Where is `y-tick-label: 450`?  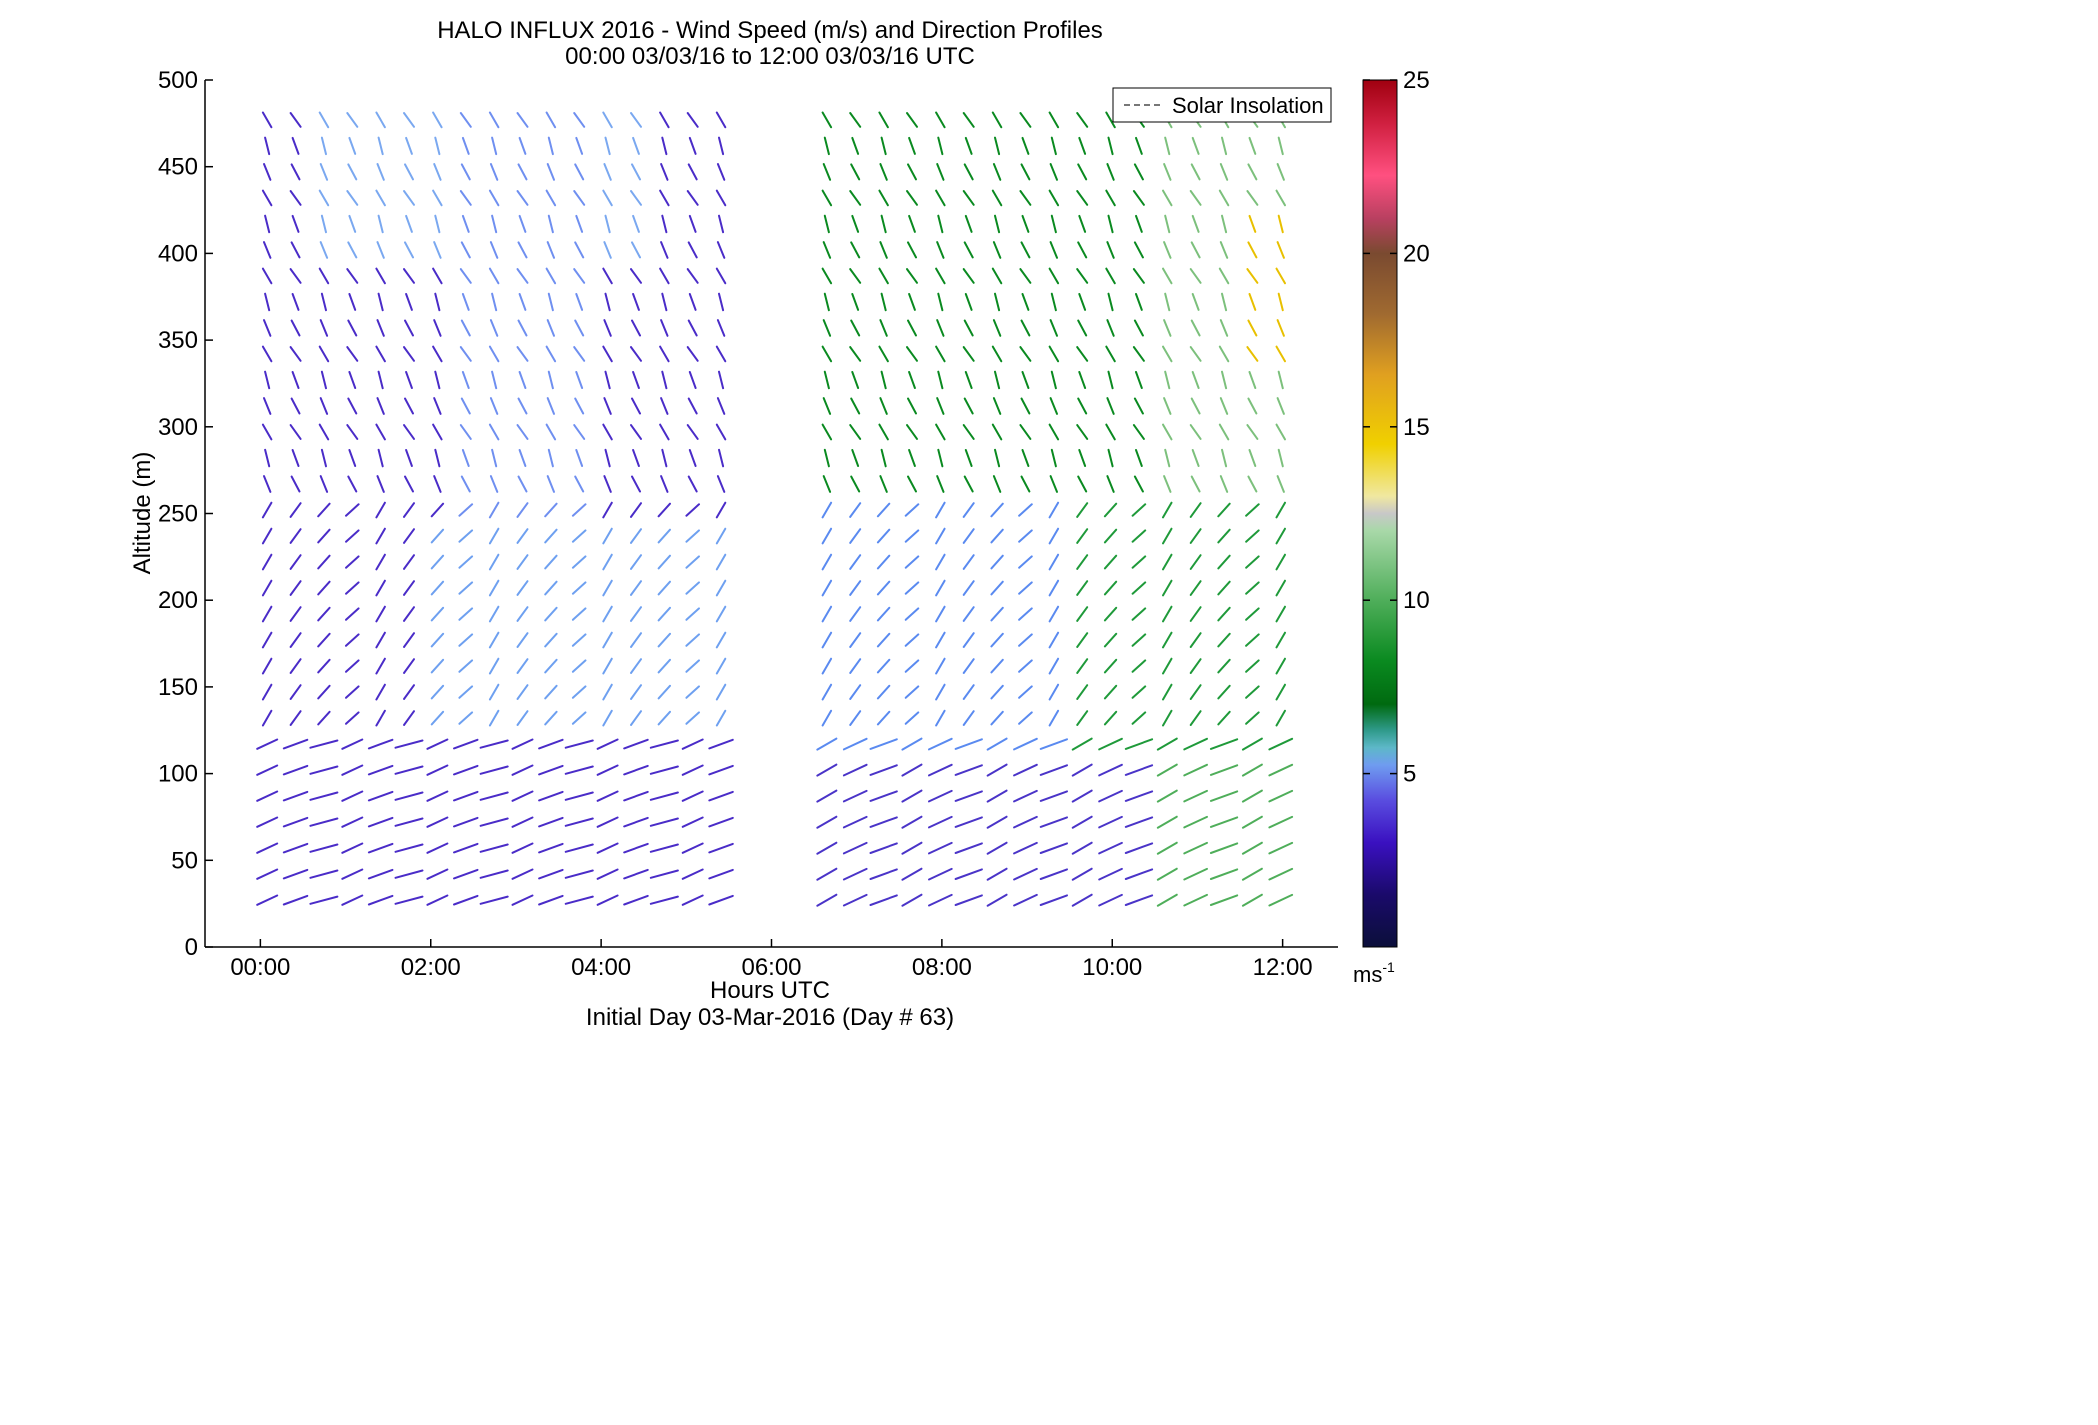 y-tick-label: 450 is located at coordinates (178, 167).